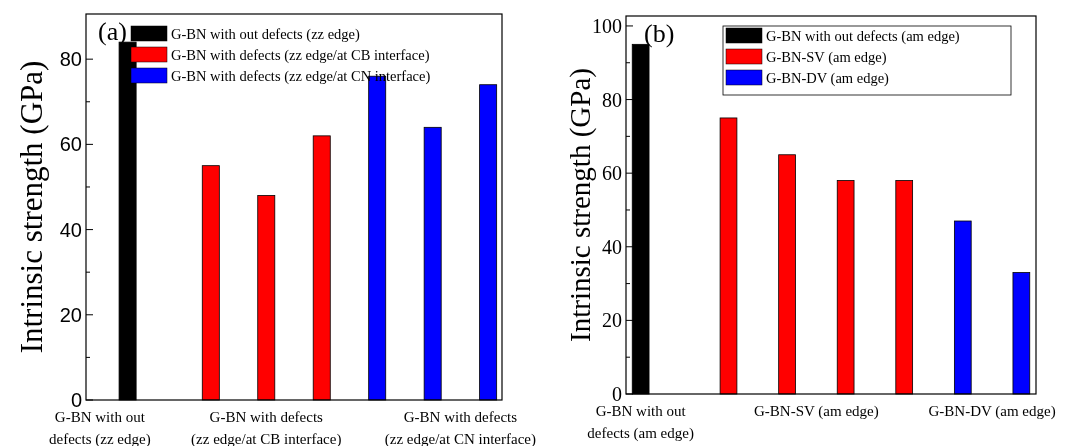 The width and height of the screenshot is (1069, 446). What do you see at coordinates (992, 411) in the screenshot?
I see `x-tick-label: G-BN-DV (am edge)` at bounding box center [992, 411].